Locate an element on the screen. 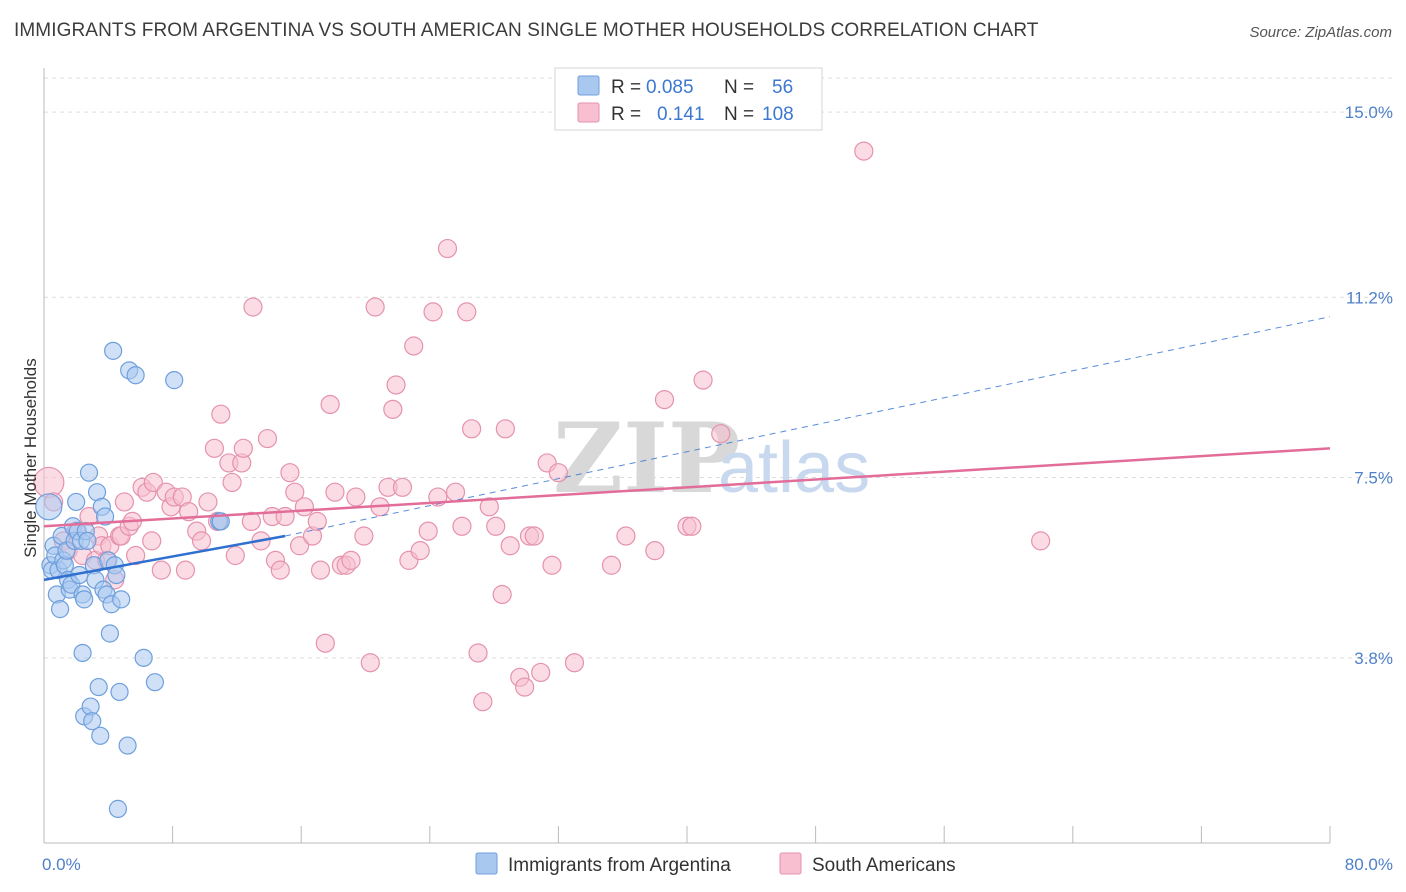  legend-swatch-blue is located at coordinates (588, 85).